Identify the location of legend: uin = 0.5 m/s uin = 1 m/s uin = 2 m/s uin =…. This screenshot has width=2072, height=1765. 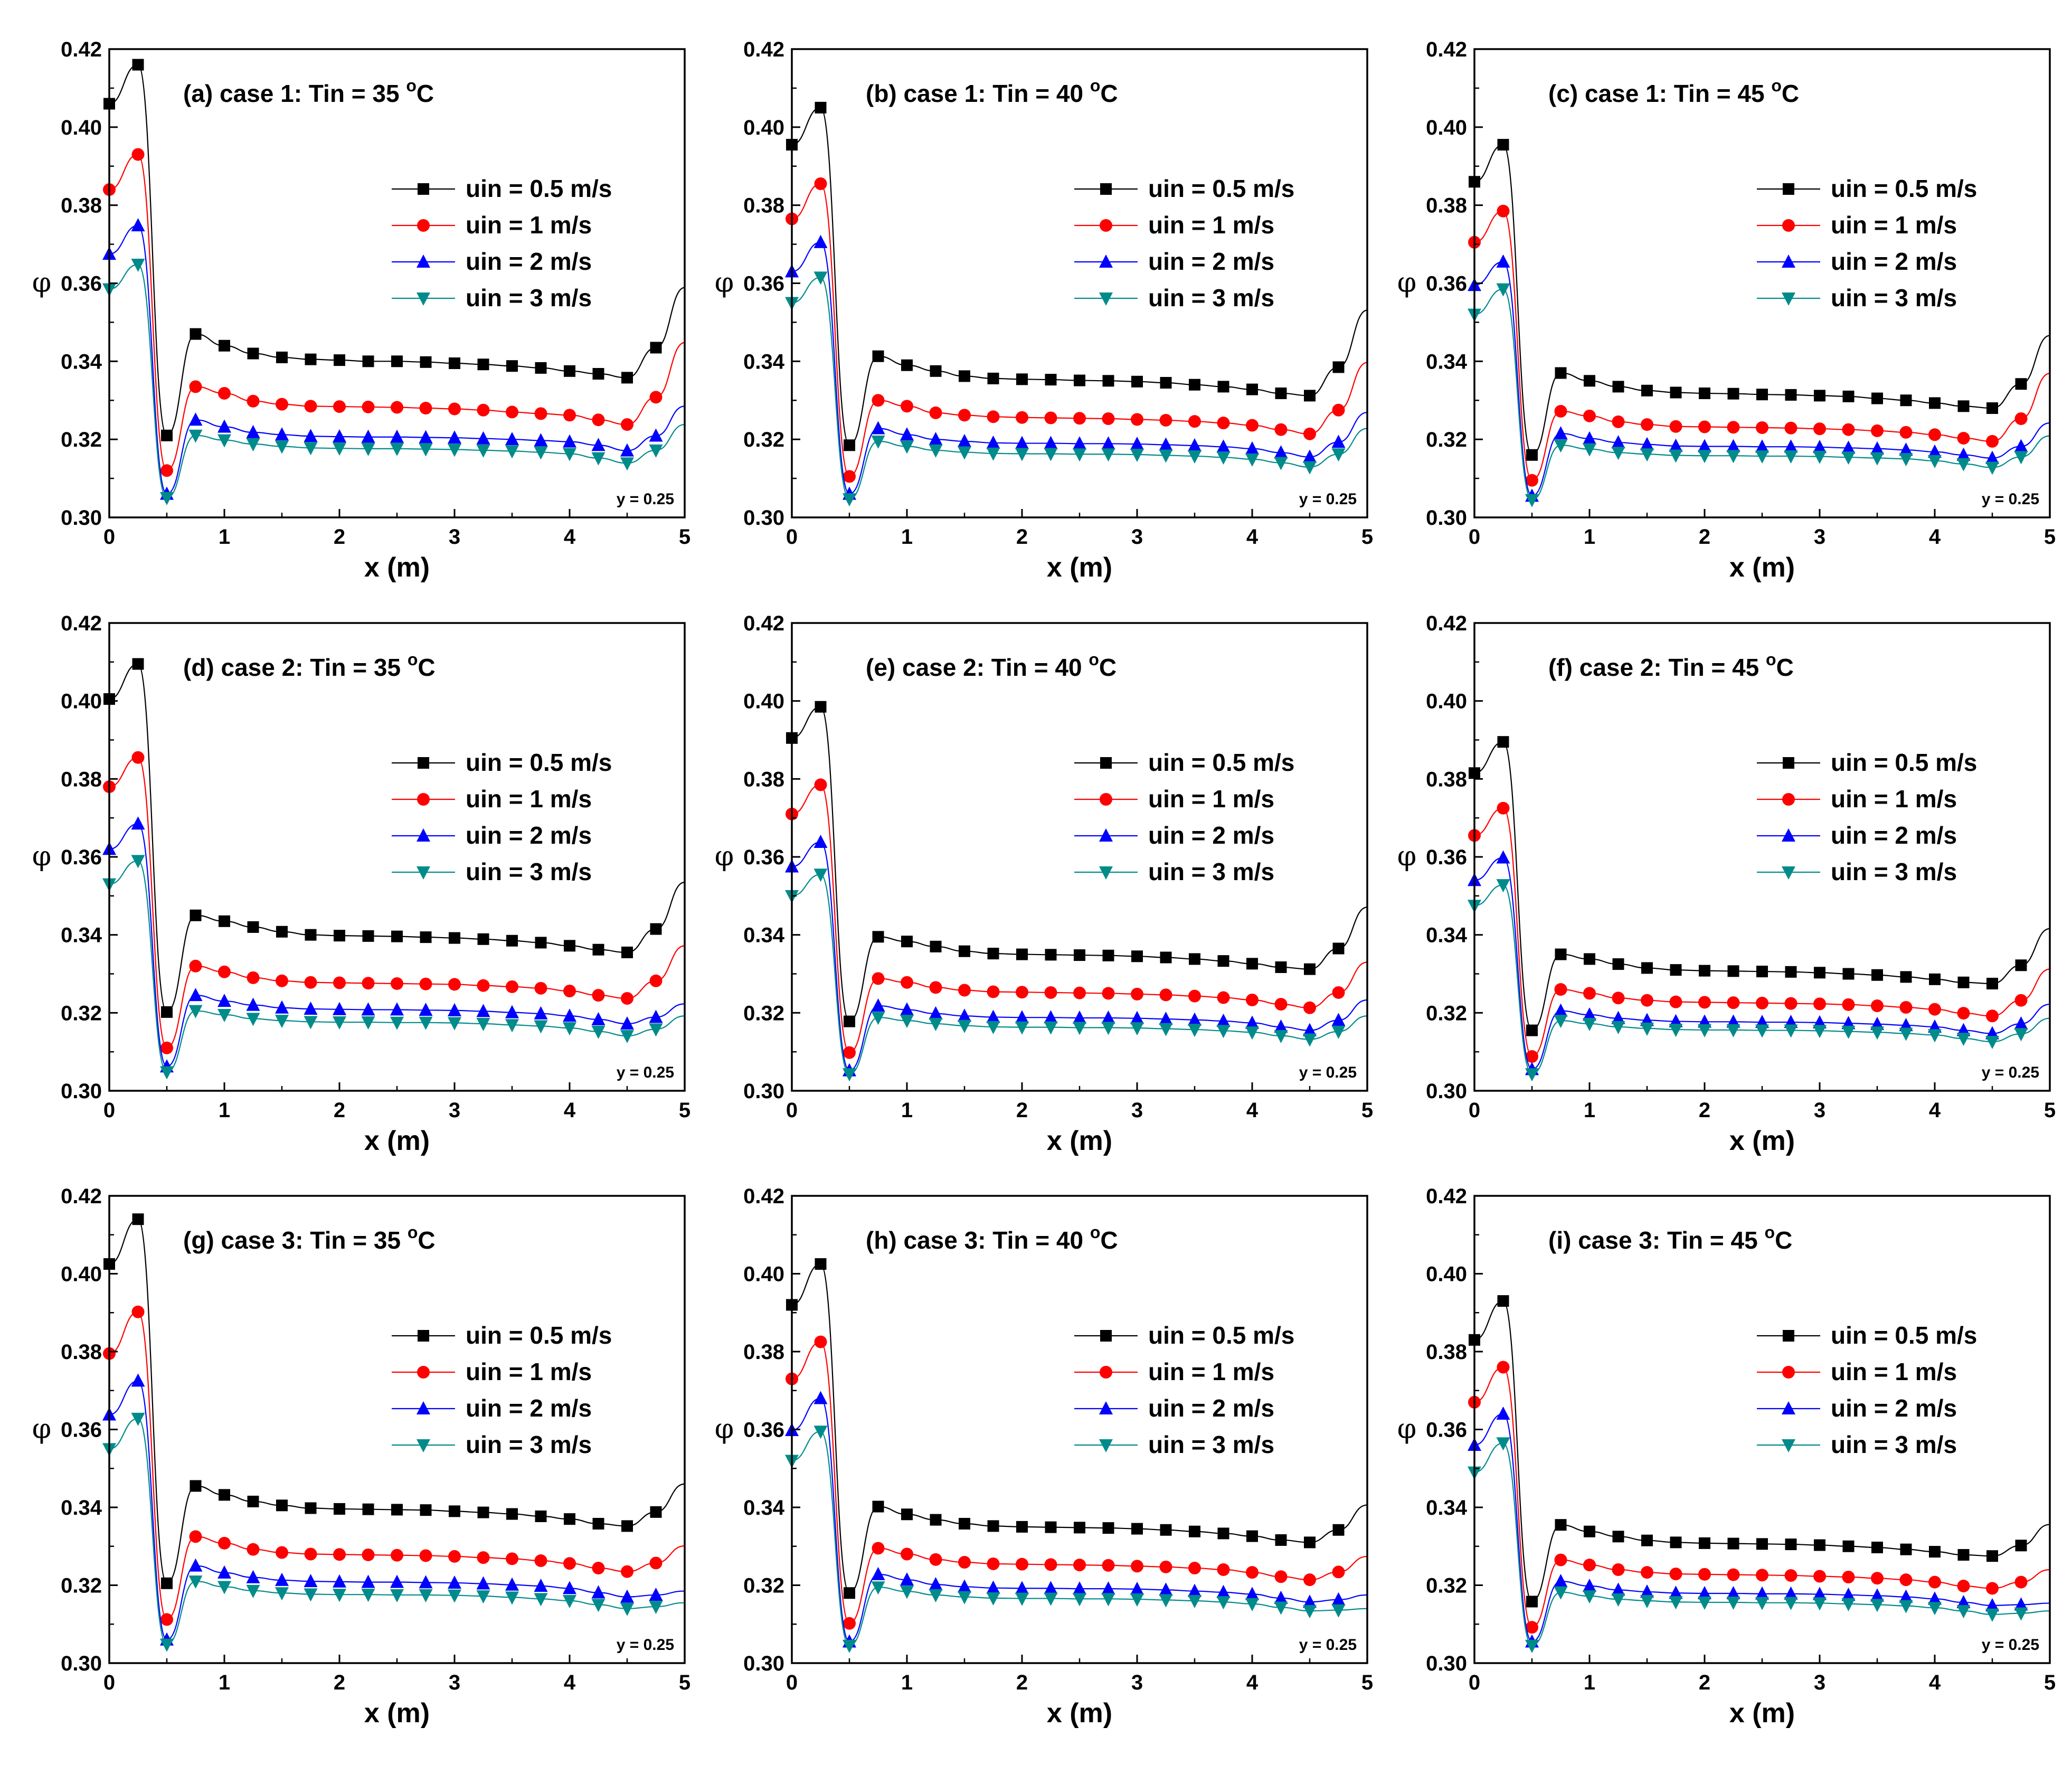
(502, 817).